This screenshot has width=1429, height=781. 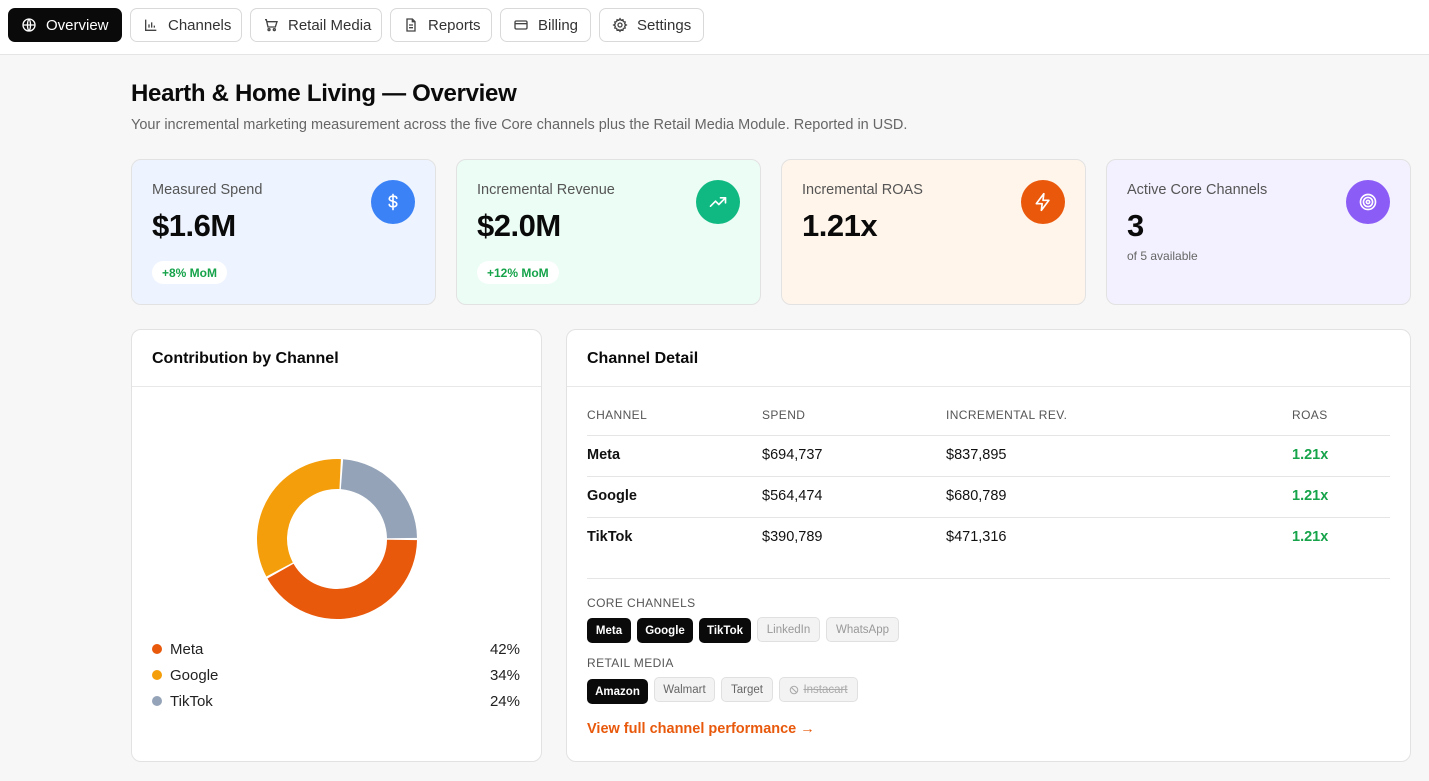 What do you see at coordinates (747, 689) in the screenshot?
I see `chip-target: Target` at bounding box center [747, 689].